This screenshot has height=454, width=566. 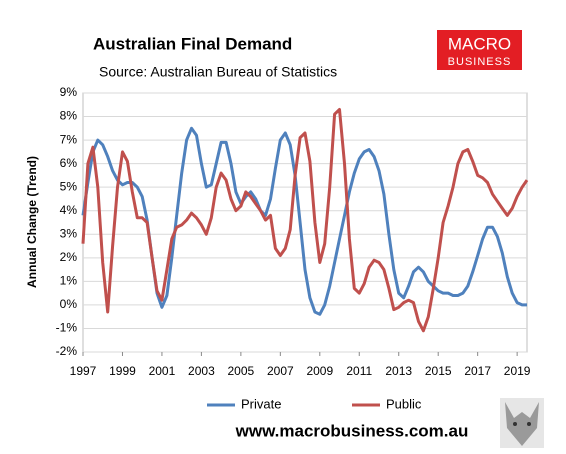 What do you see at coordinates (480, 62) in the screenshot?
I see `logo-text: BUSINESS` at bounding box center [480, 62].